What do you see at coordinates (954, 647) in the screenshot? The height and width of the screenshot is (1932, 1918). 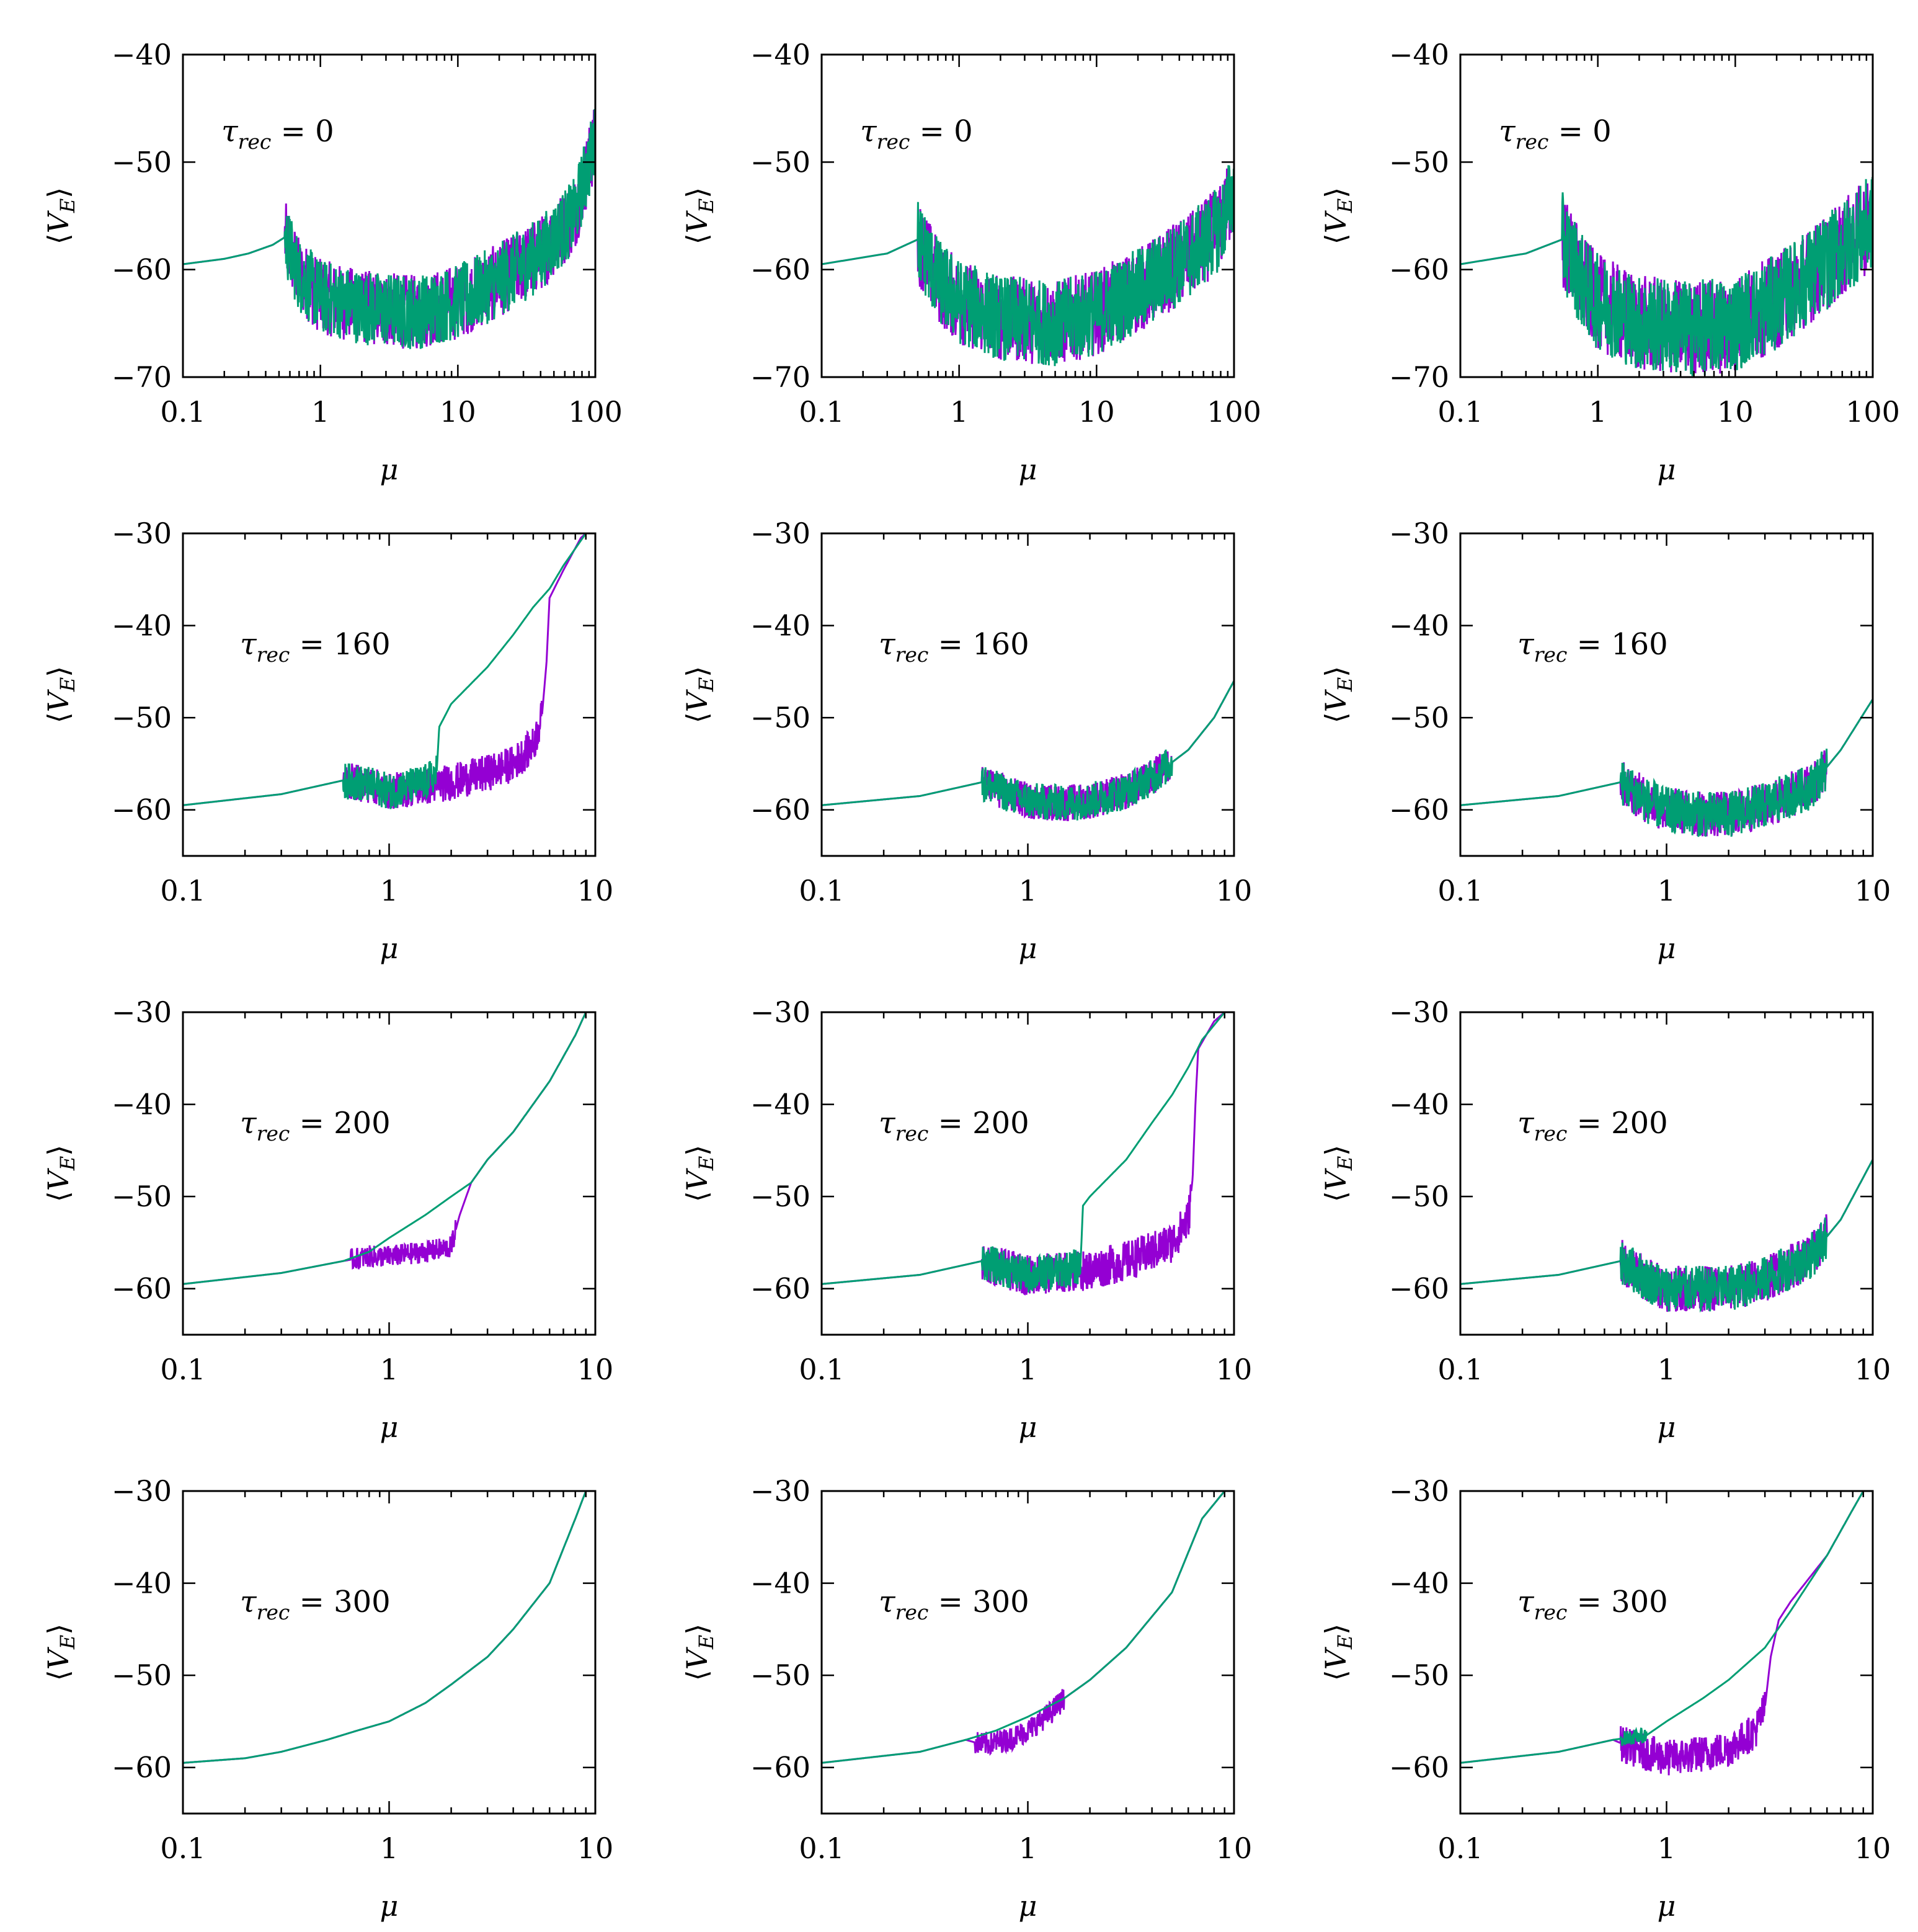 I see `tau-rec-annotation: τrec = 160` at bounding box center [954, 647].